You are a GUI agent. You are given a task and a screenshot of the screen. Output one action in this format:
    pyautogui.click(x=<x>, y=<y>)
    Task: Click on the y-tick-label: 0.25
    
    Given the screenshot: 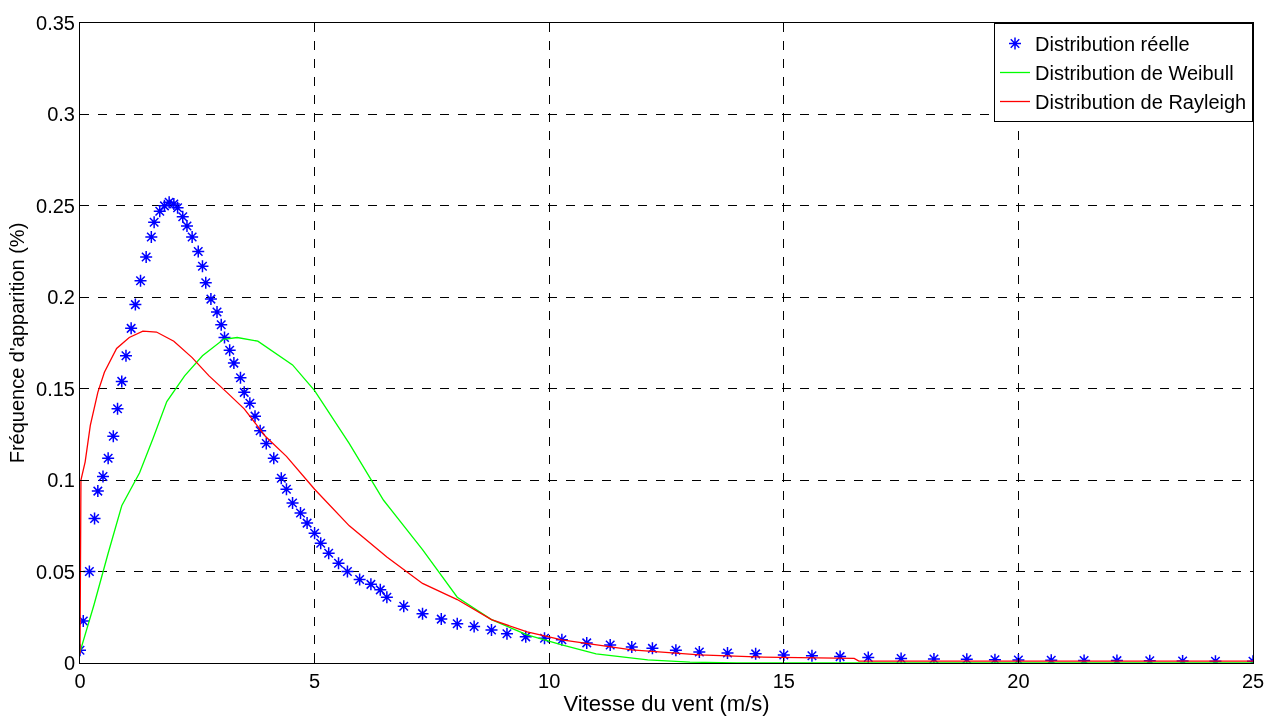 What is the action you would take?
    pyautogui.click(x=55, y=205)
    